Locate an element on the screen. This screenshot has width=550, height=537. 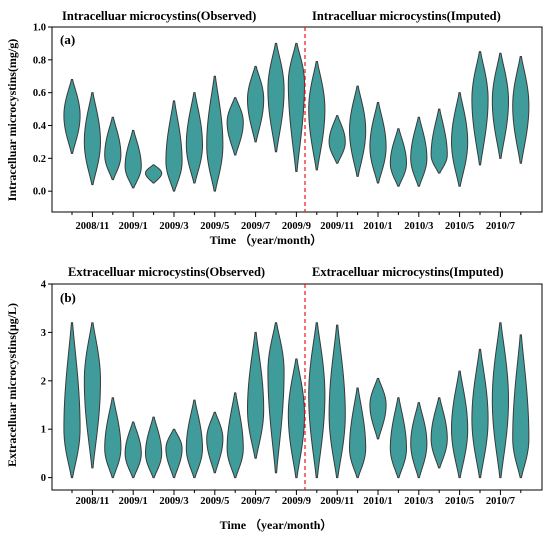
chart-title-imputed: Intracelluar microcystins(Imputed) is located at coordinates (406, 16).